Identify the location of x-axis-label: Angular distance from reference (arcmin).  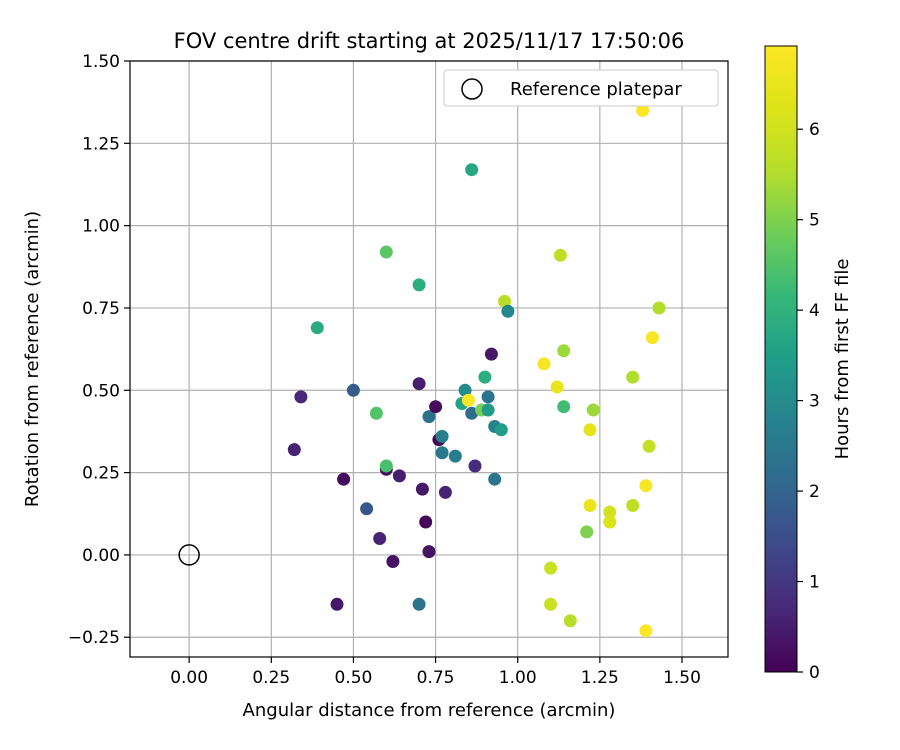
(429, 710).